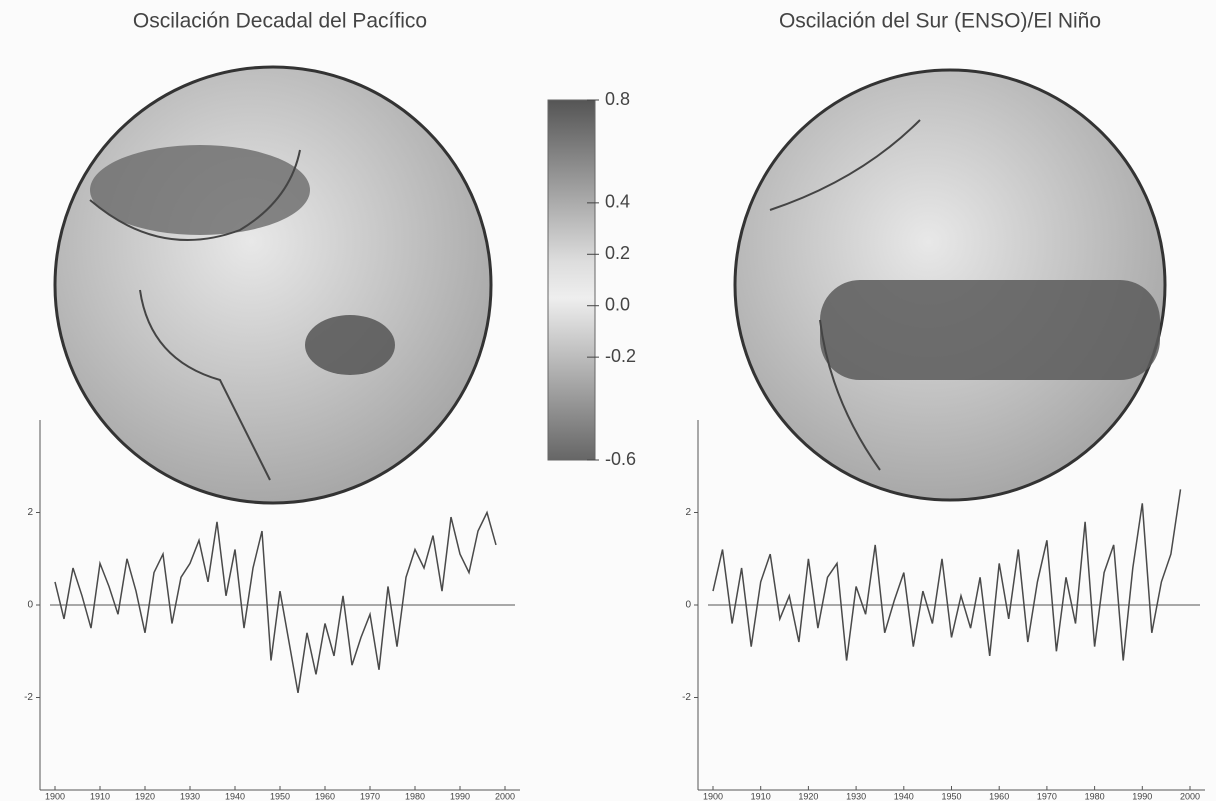  Describe the element at coordinates (620, 459) in the screenshot. I see `colorbar-tick-label: -0.6` at that location.